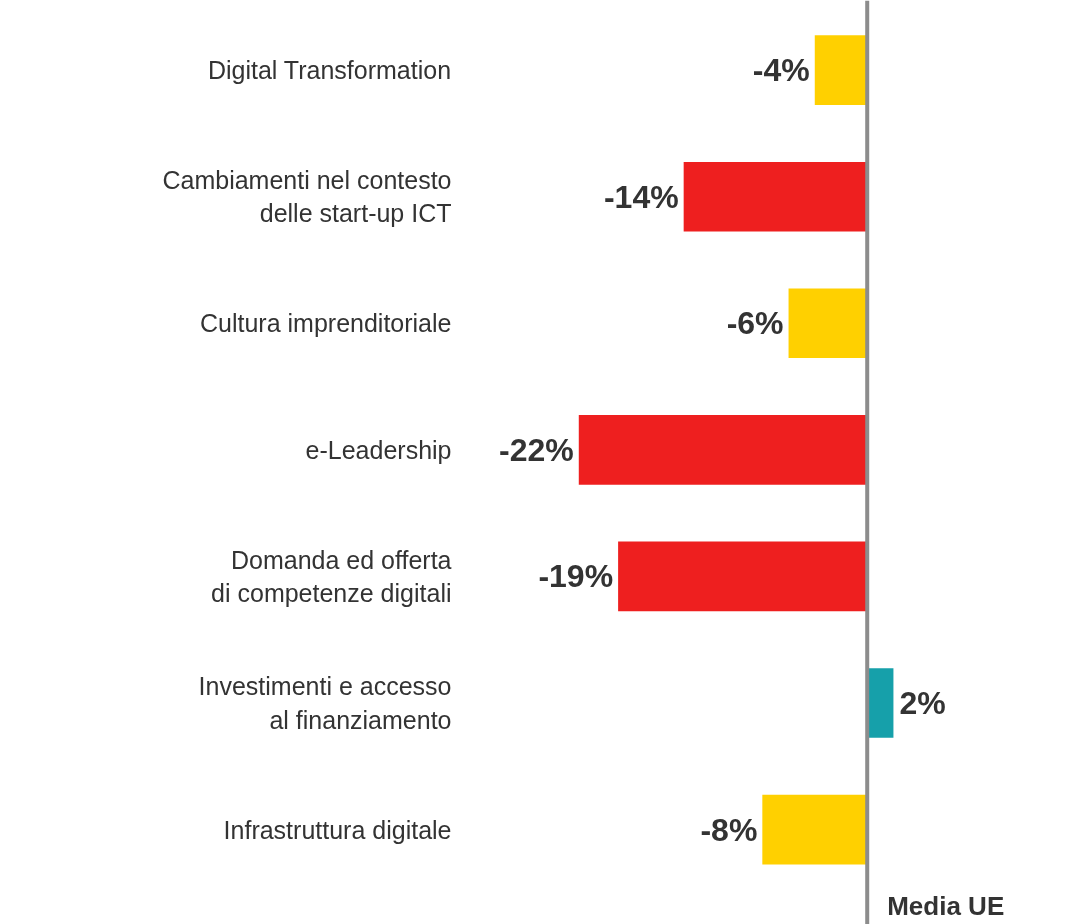 This screenshot has width=1066, height=924. What do you see at coordinates (326, 323) in the screenshot?
I see `y-tick-label: Cultura imprenditoriale` at bounding box center [326, 323].